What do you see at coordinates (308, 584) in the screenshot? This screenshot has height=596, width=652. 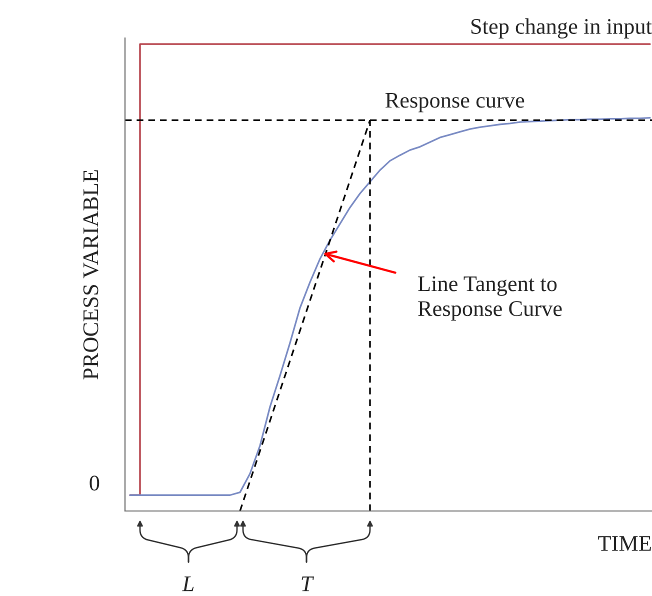 I see `text: T` at bounding box center [308, 584].